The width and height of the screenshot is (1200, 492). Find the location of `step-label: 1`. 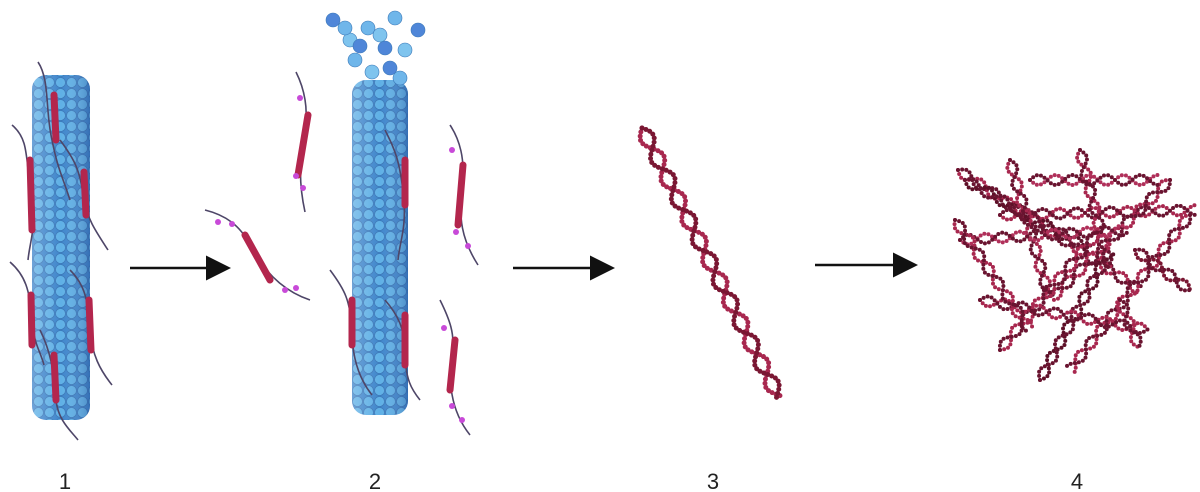

step-label: 1 is located at coordinates (65, 480).